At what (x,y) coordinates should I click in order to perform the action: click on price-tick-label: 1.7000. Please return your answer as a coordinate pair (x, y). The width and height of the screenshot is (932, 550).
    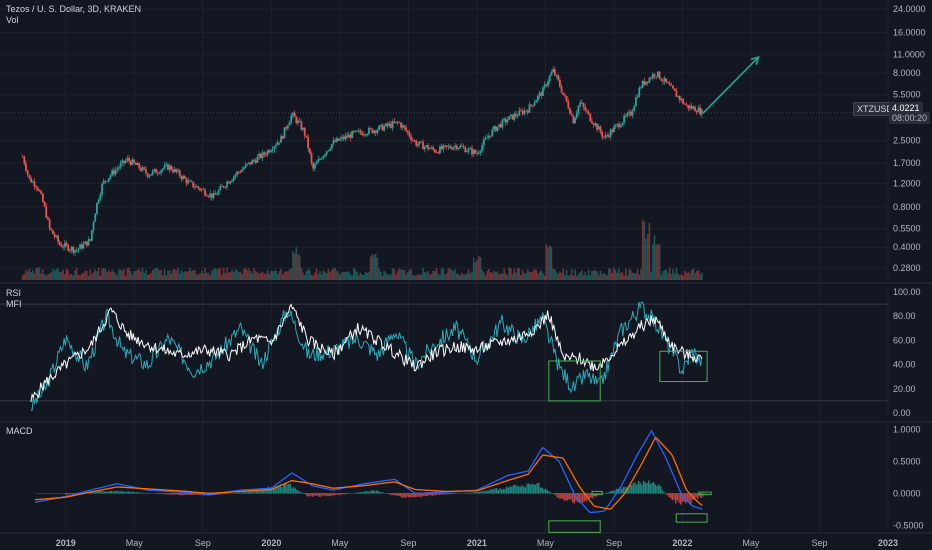
    Looking at the image, I should click on (907, 163).